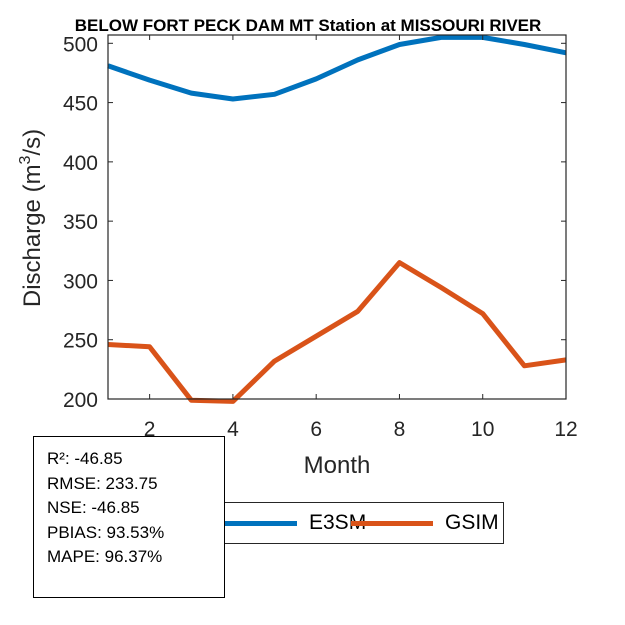 This screenshot has width=625, height=625. I want to click on legend-line-gsim, so click(392, 523).